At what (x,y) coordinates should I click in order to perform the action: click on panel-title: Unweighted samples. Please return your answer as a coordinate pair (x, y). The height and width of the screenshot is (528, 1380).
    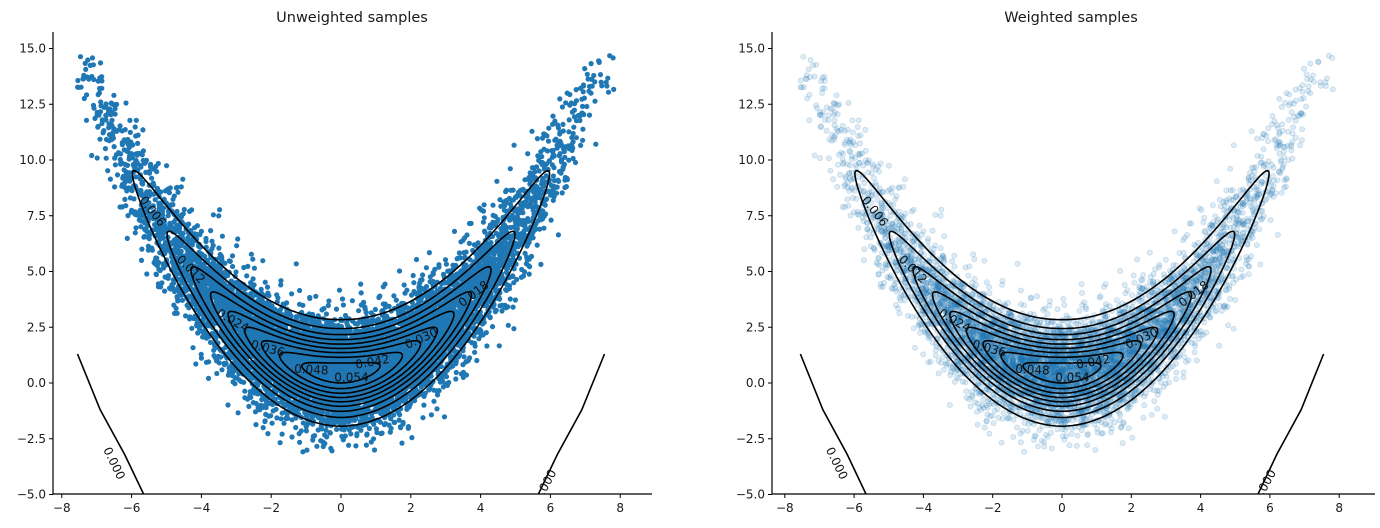
    Looking at the image, I should click on (352, 18).